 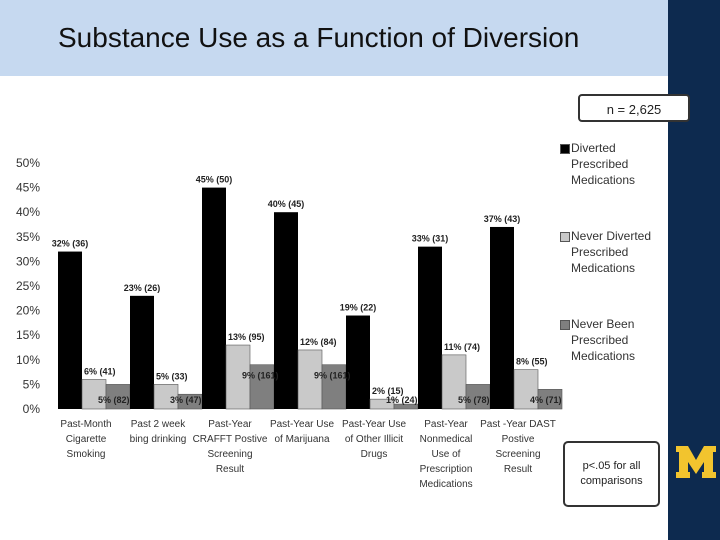 I want to click on category-label: of Marijuana, so click(x=301, y=439).